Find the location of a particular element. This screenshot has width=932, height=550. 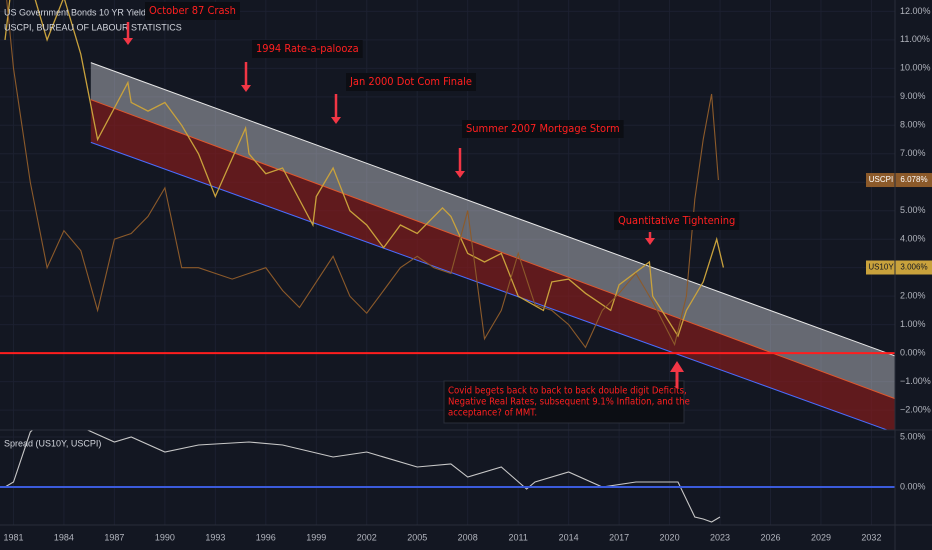

y-tick-label: 7.00% is located at coordinates (913, 153).